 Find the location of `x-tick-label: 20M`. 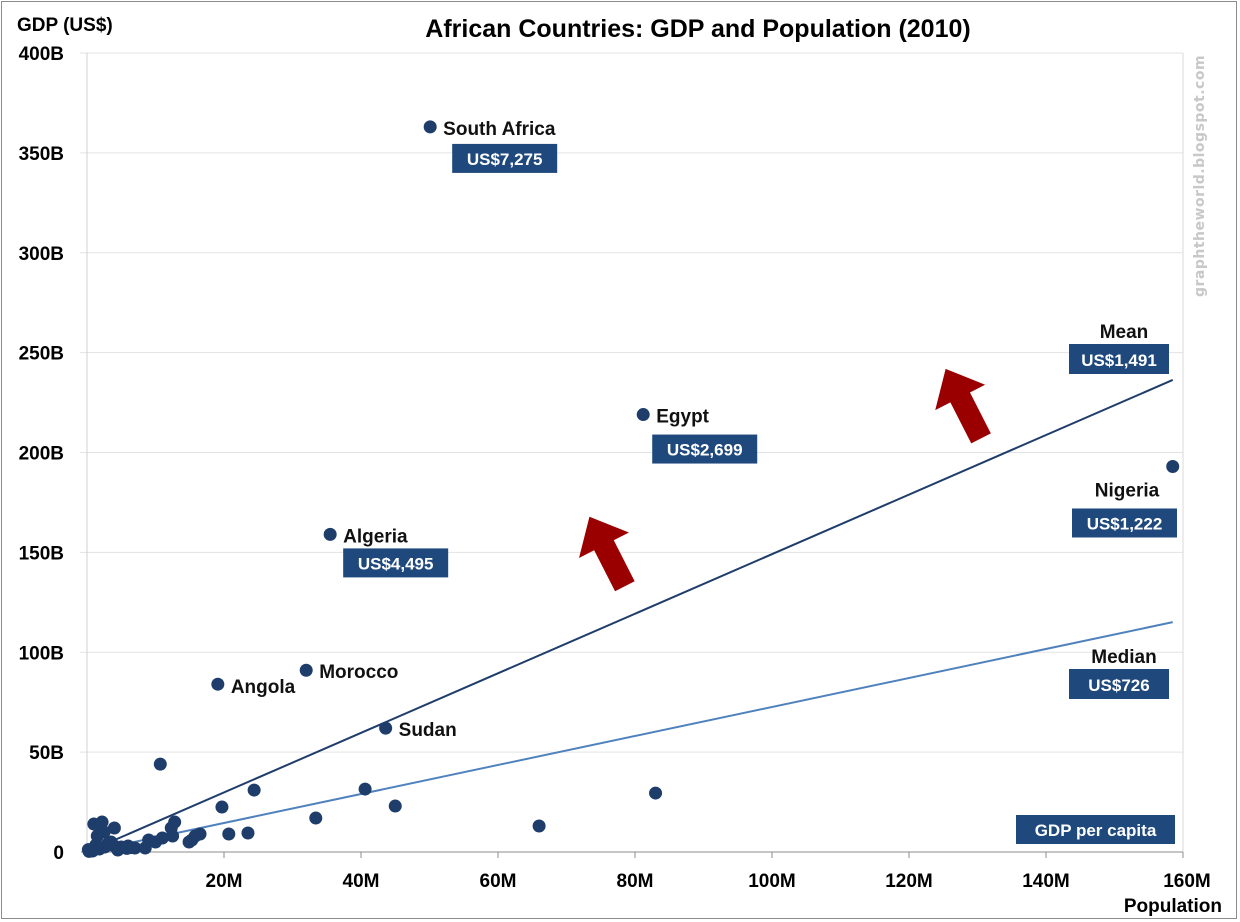

x-tick-label: 20M is located at coordinates (224, 881).